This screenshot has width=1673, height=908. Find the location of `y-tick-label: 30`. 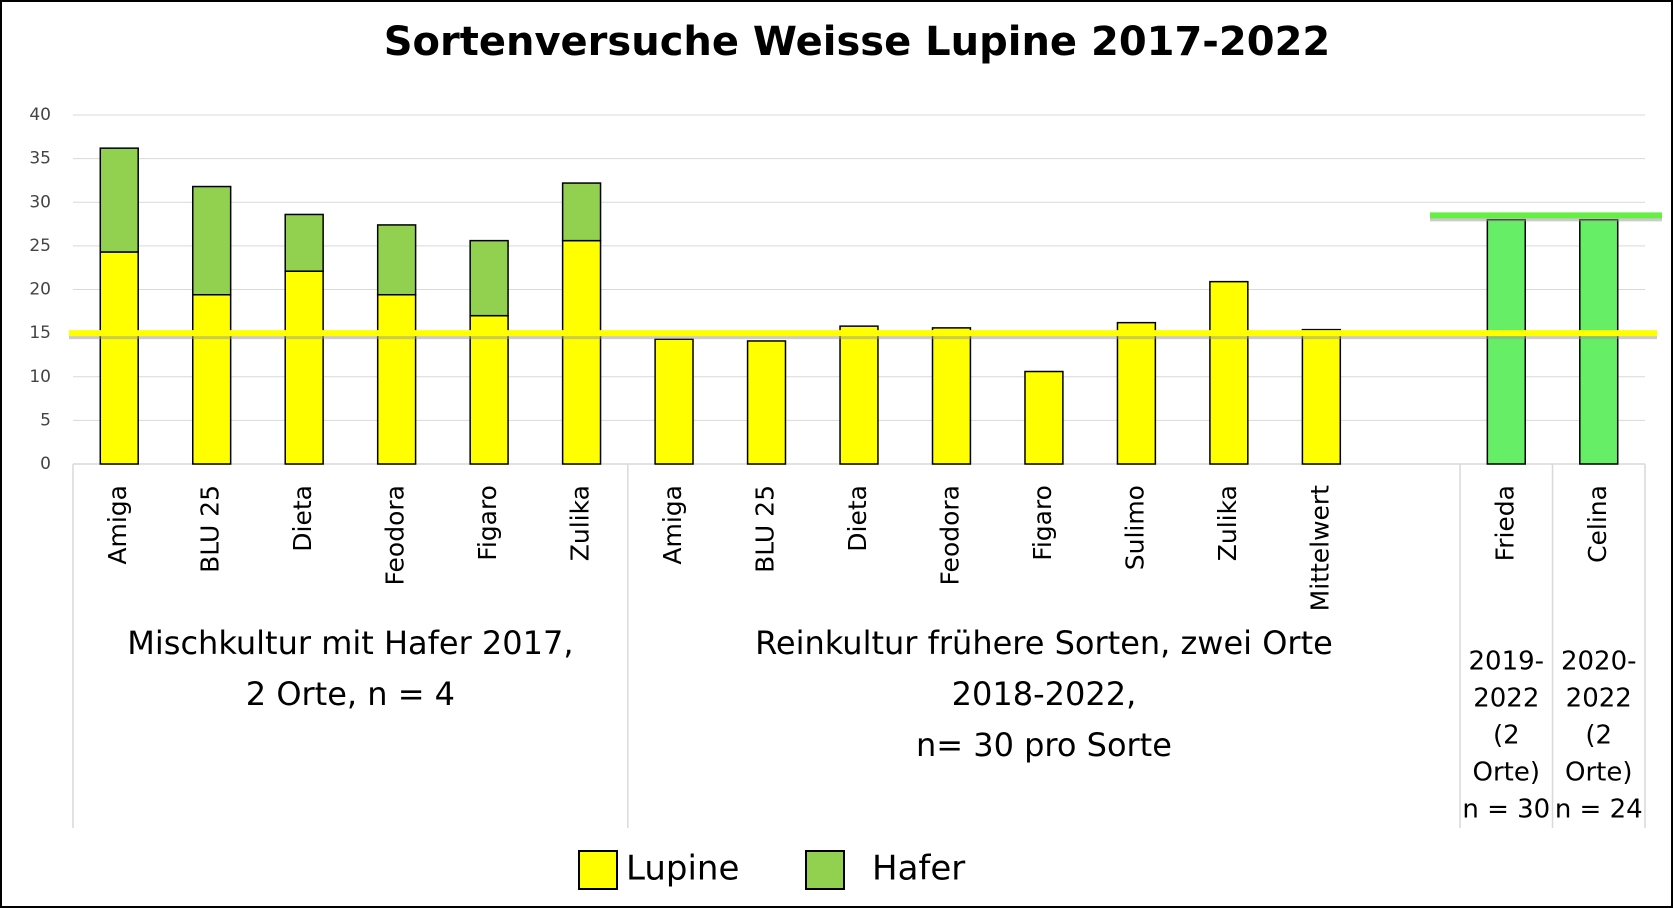

y-tick-label: 30 is located at coordinates (40, 202).